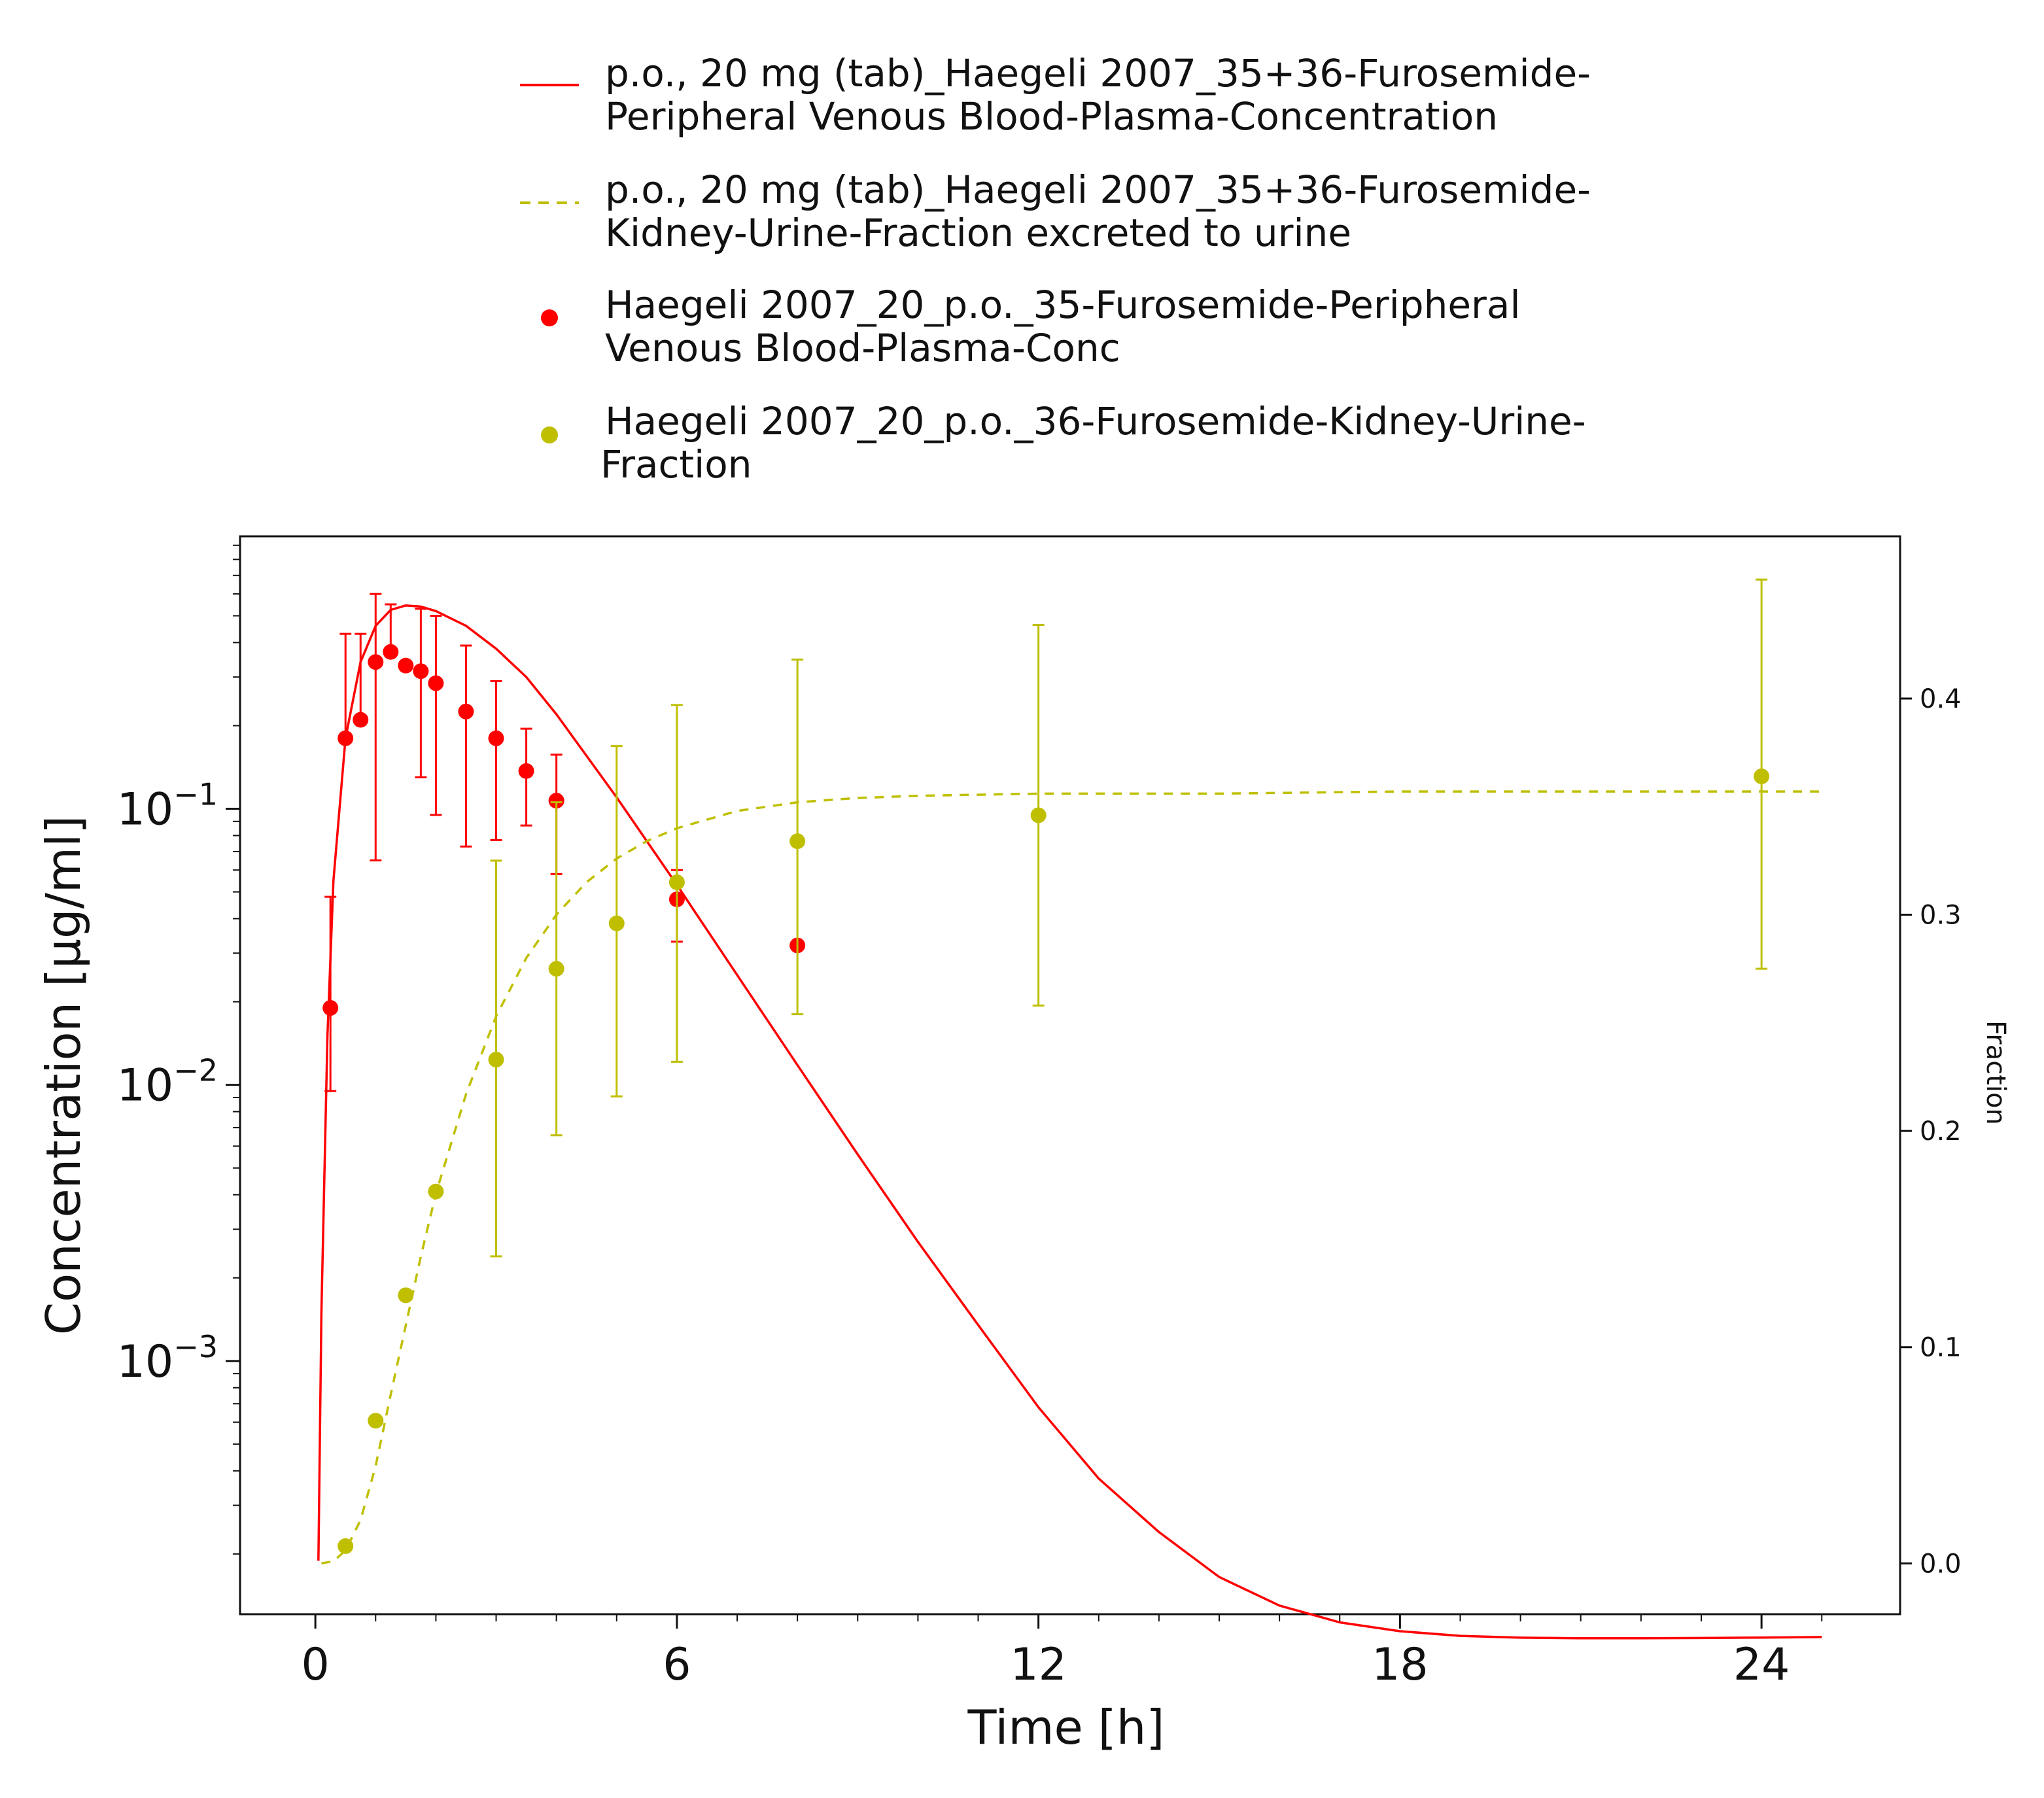 The height and width of the screenshot is (1798, 2044). Describe the element at coordinates (316, 1665) in the screenshot. I see `x-tick-label-0: 0` at that location.